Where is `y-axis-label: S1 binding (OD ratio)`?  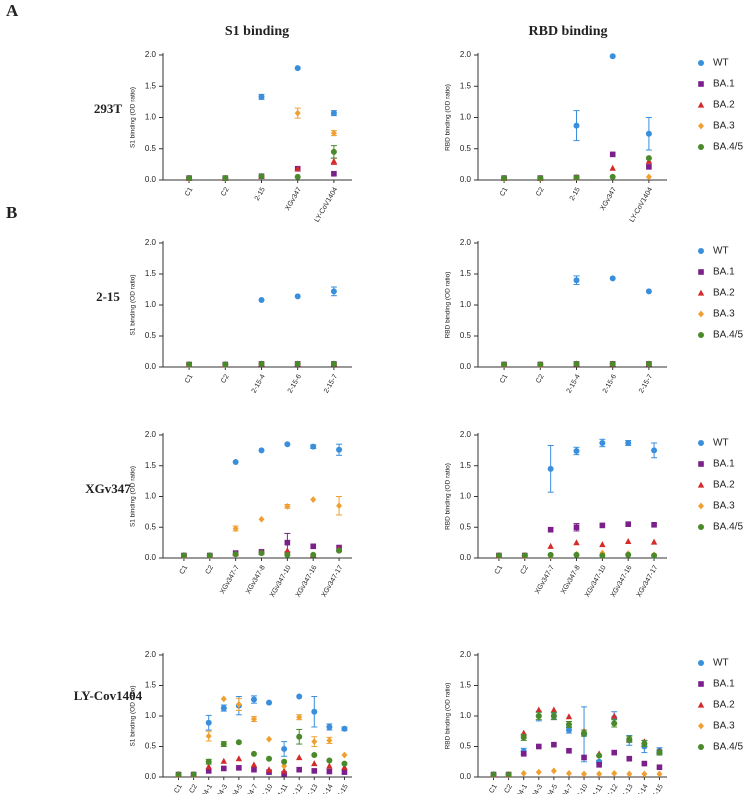 y-axis-label: S1 binding (OD ratio) is located at coordinates (133, 117).